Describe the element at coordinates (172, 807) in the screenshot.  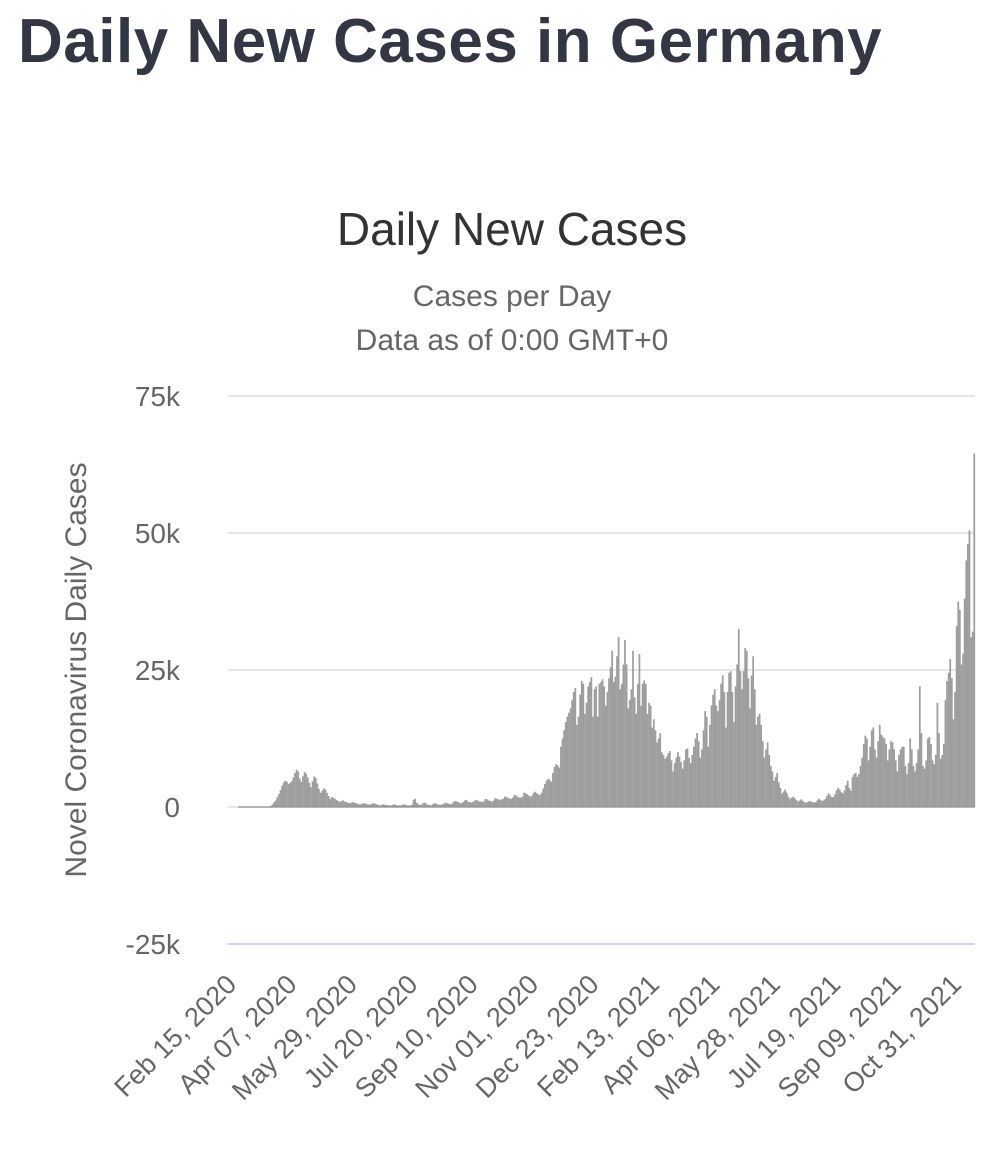
I see `y-tick-label: 0` at that location.